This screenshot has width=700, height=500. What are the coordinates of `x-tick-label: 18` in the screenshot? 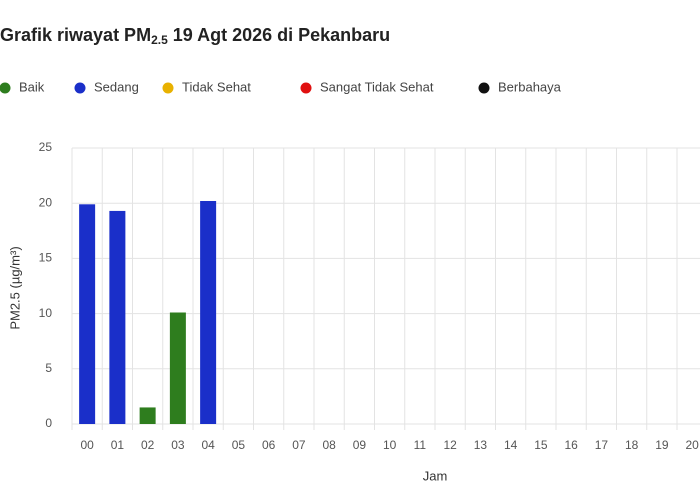 It's located at (632, 445).